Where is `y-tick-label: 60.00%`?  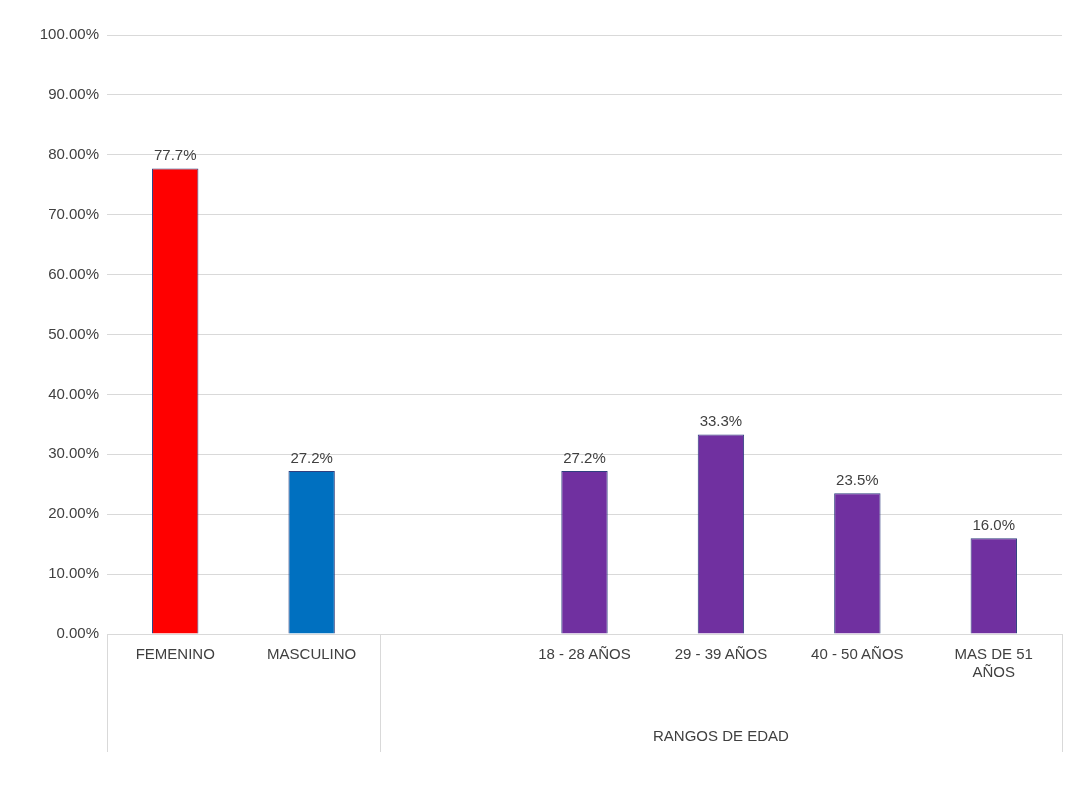
y-tick-label: 60.00% is located at coordinates (73, 273).